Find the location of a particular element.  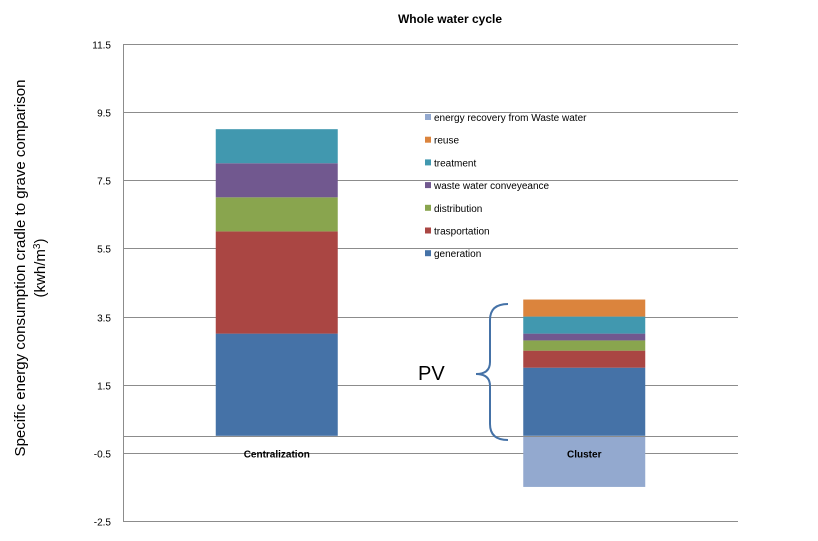

legend-label: waste water conveyeance is located at coordinates (491, 186).